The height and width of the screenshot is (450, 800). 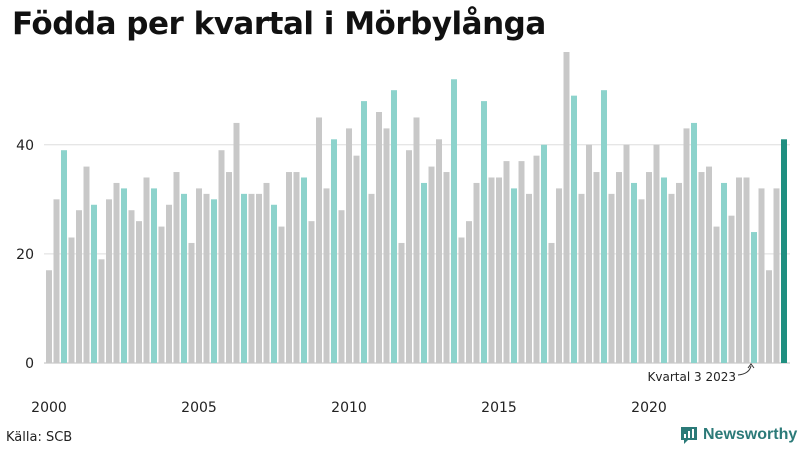 I want to click on x-tick-label: 2010, so click(x=349, y=408).